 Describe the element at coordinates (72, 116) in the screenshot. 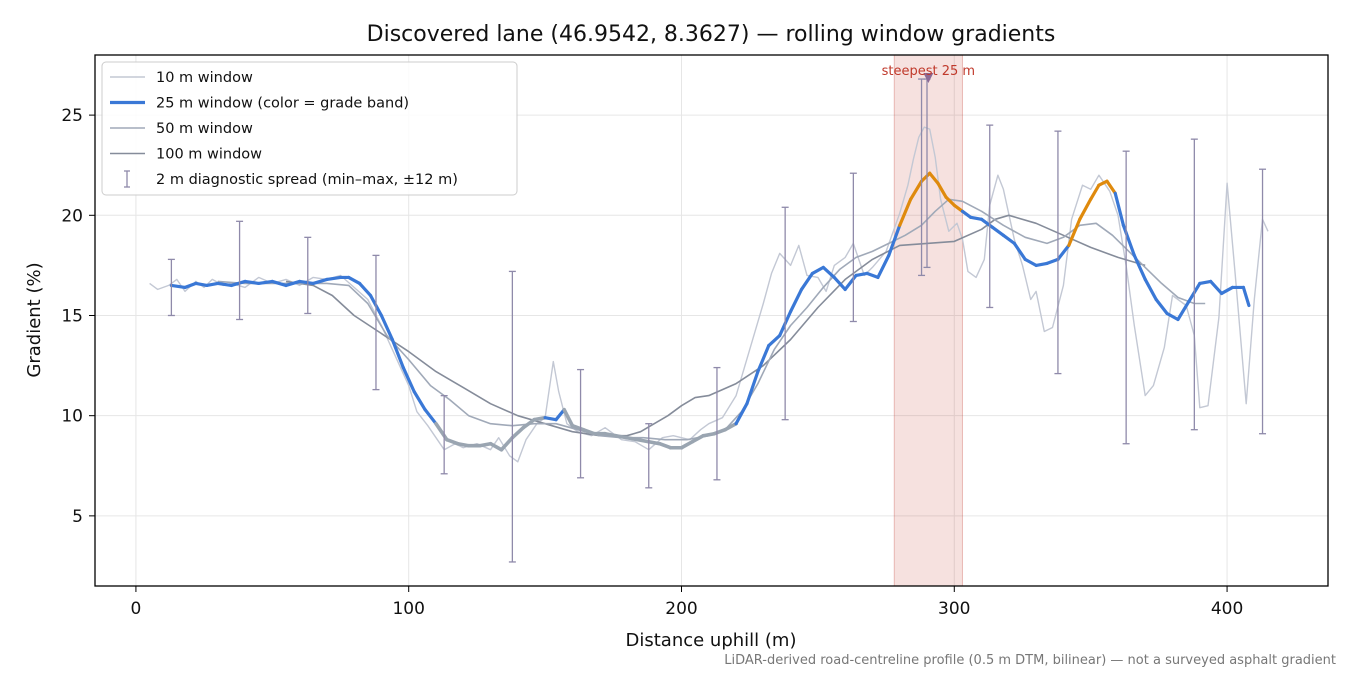

I see `y-tick-label: 25` at that location.